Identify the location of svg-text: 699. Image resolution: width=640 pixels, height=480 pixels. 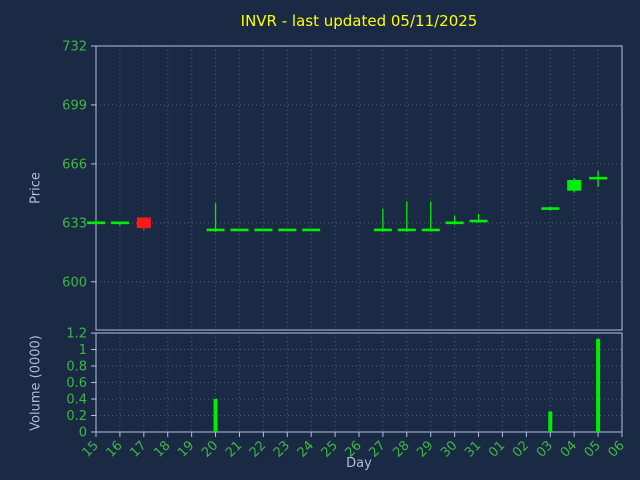
(74, 105).